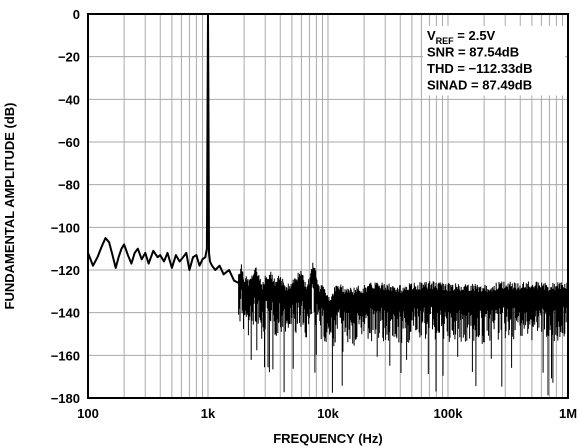  I want to click on y-tick-label: 0, so click(76, 14).